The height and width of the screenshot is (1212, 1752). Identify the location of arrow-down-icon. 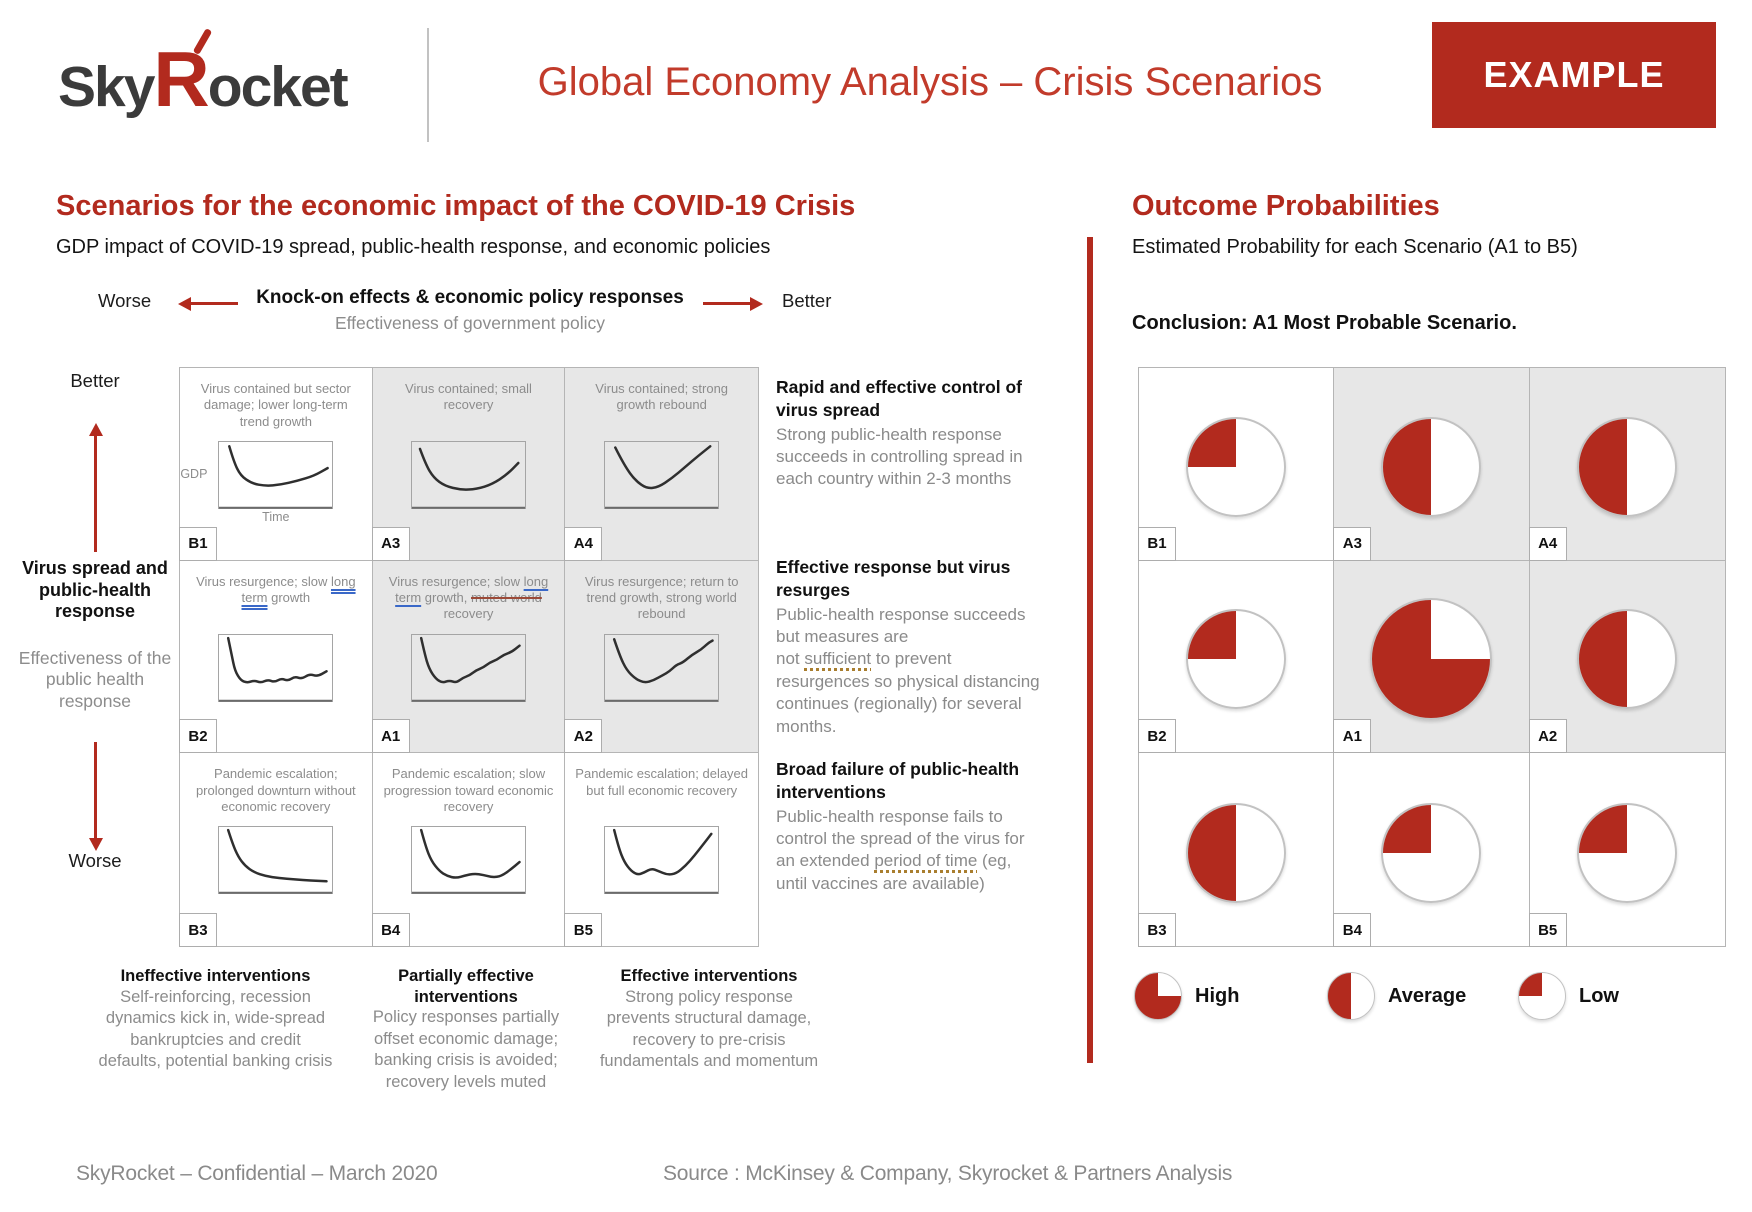
(95, 796).